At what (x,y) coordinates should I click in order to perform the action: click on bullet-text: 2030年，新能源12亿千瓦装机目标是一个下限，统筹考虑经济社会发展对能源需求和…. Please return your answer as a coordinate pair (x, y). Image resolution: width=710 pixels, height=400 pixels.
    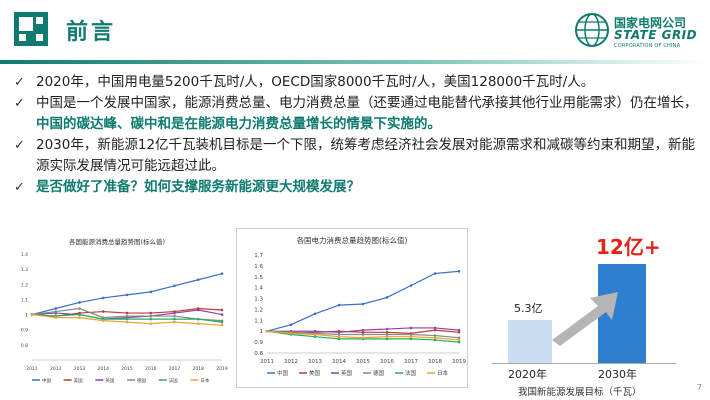
    Looking at the image, I should click on (366, 155).